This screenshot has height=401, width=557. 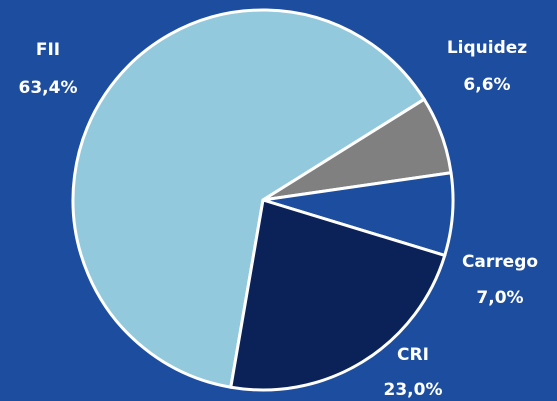 I want to click on slice-value-label: 6,6%, so click(x=486, y=85).